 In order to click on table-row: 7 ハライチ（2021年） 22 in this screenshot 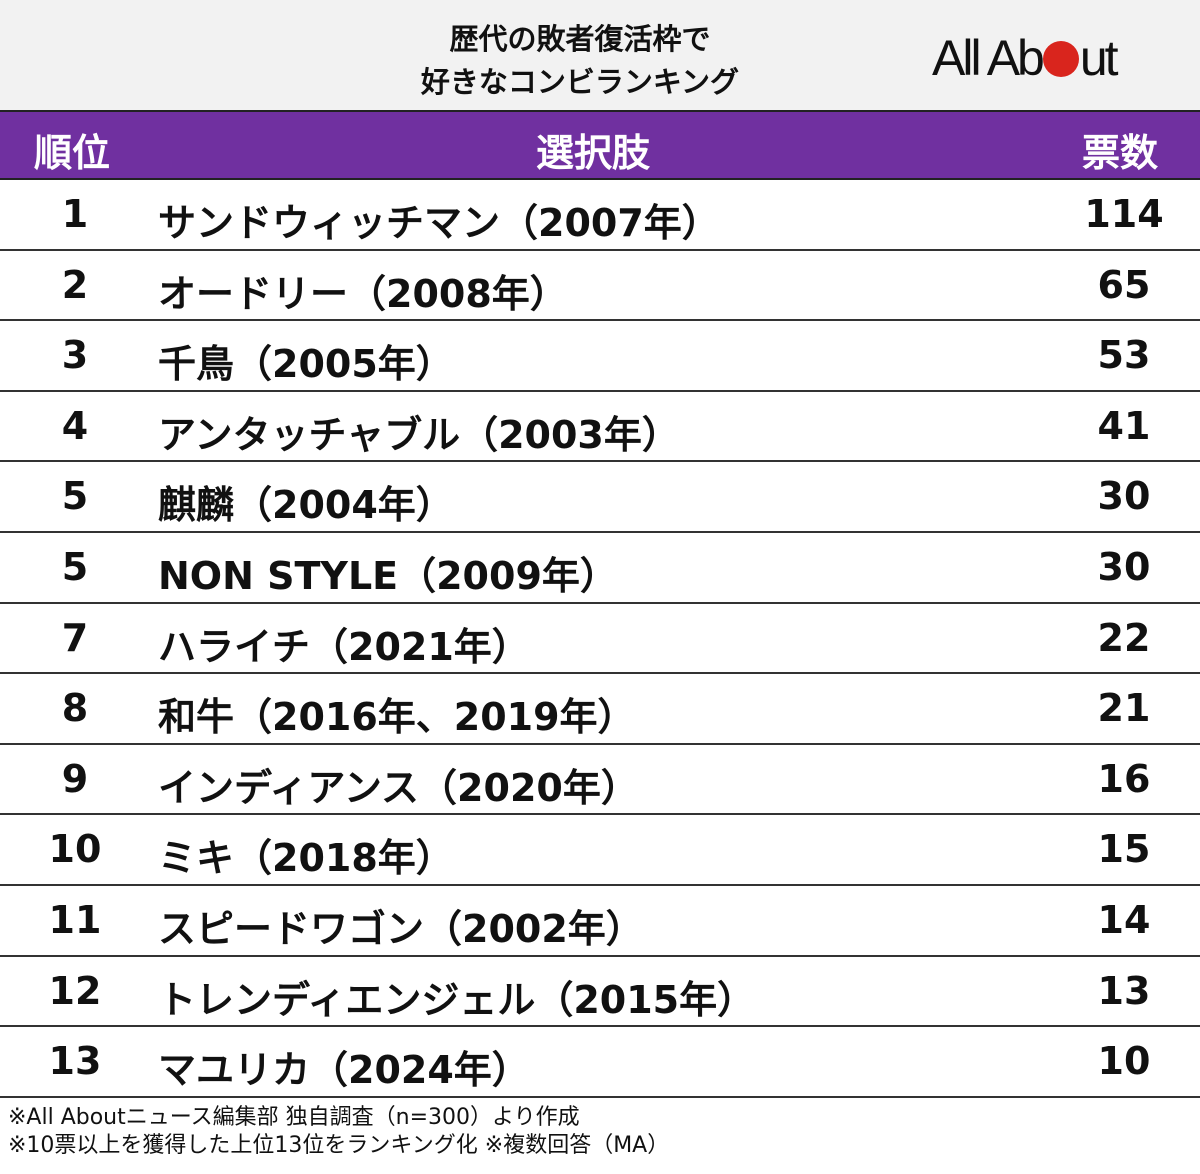, I will do `click(600, 639)`.